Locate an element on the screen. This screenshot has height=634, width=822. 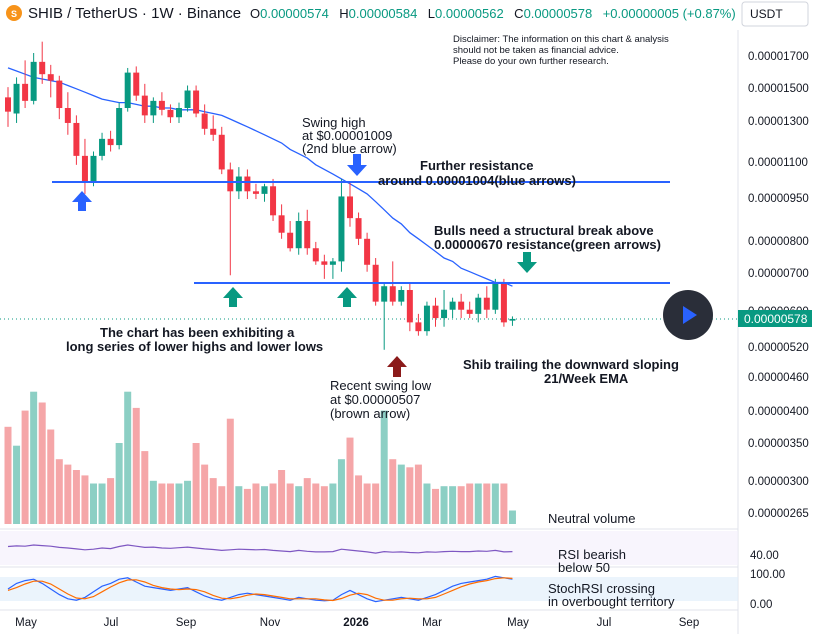
rsi-line is located at coordinates (260, 549).